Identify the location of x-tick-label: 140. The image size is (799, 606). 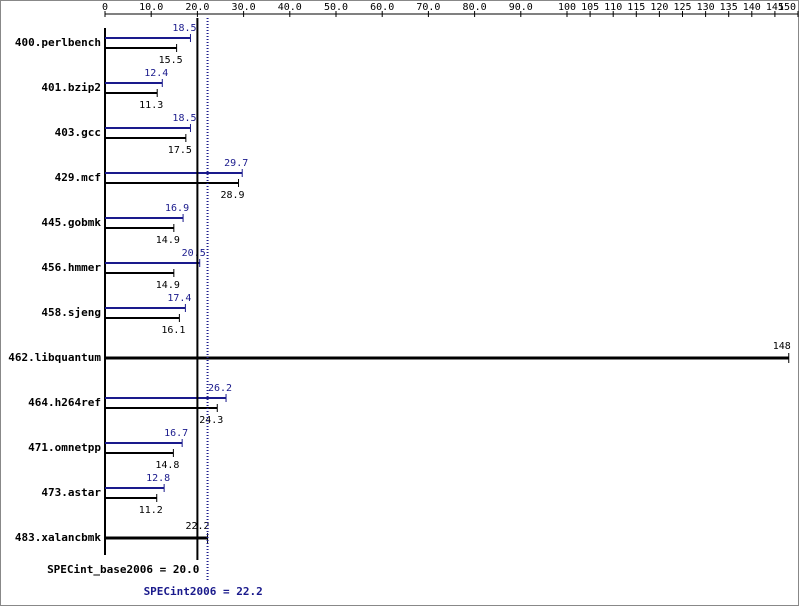
(752, 7).